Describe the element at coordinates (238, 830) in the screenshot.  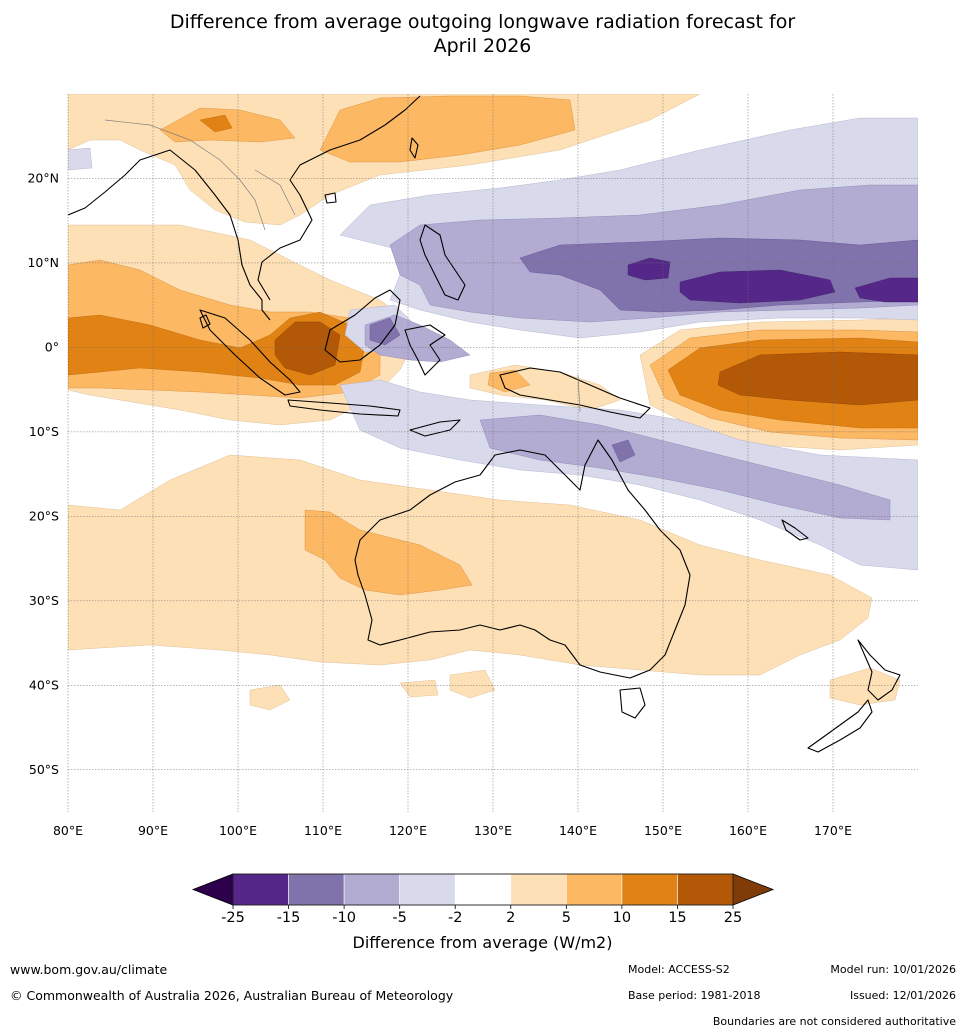
I see `lon-tick-label: 100°E` at that location.